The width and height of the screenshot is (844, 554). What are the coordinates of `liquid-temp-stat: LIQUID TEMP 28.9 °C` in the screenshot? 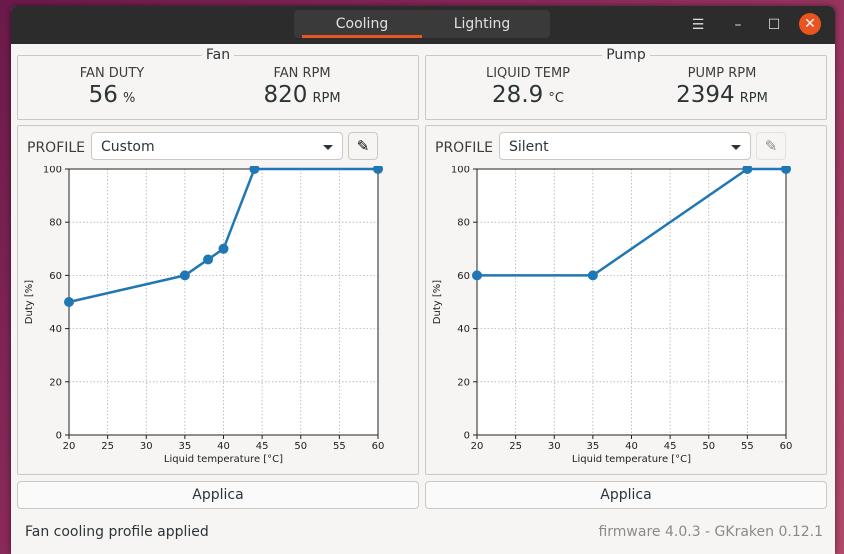 It's located at (528, 87).